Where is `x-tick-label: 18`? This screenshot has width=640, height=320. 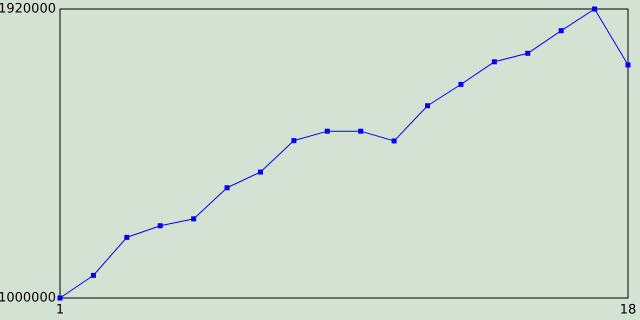 x-tick-label: 18 is located at coordinates (628, 310).